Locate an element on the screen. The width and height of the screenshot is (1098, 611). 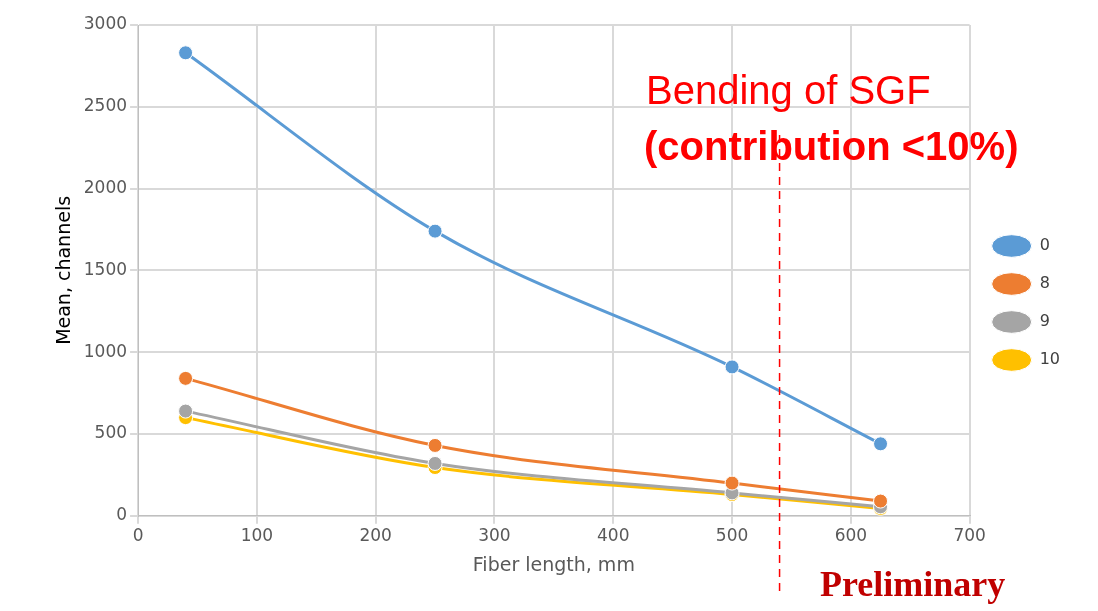
x-tick-label: 500 is located at coordinates (732, 535).